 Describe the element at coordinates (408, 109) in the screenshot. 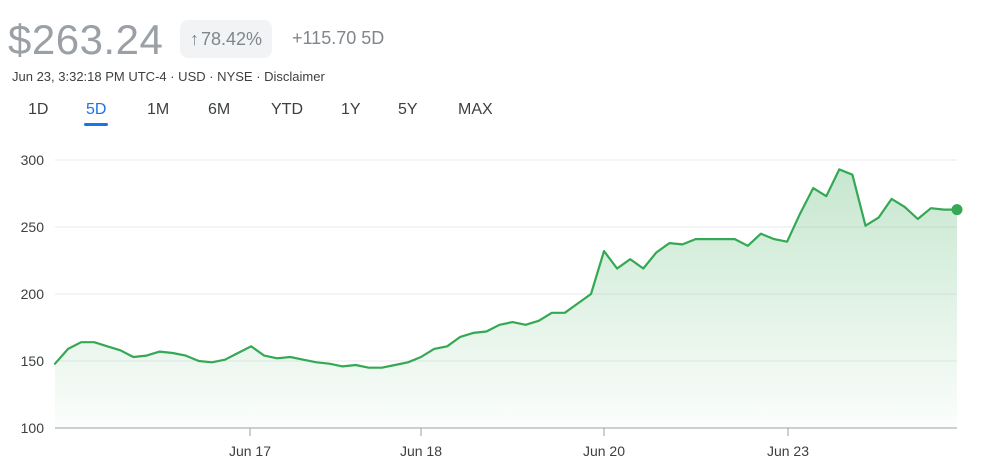

I see `tab-5y: 5Y` at that location.